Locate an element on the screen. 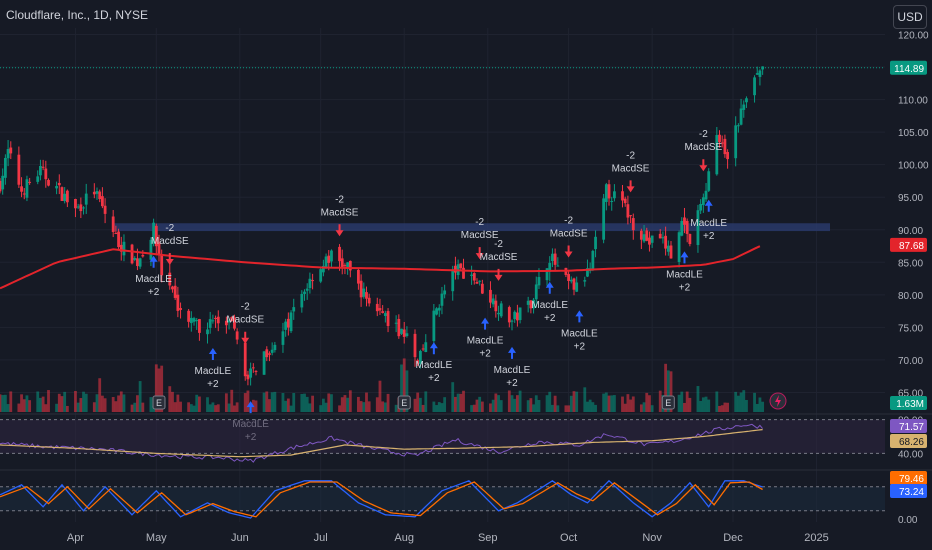 The height and width of the screenshot is (550, 932). stoch-k-line is located at coordinates (381, 499).